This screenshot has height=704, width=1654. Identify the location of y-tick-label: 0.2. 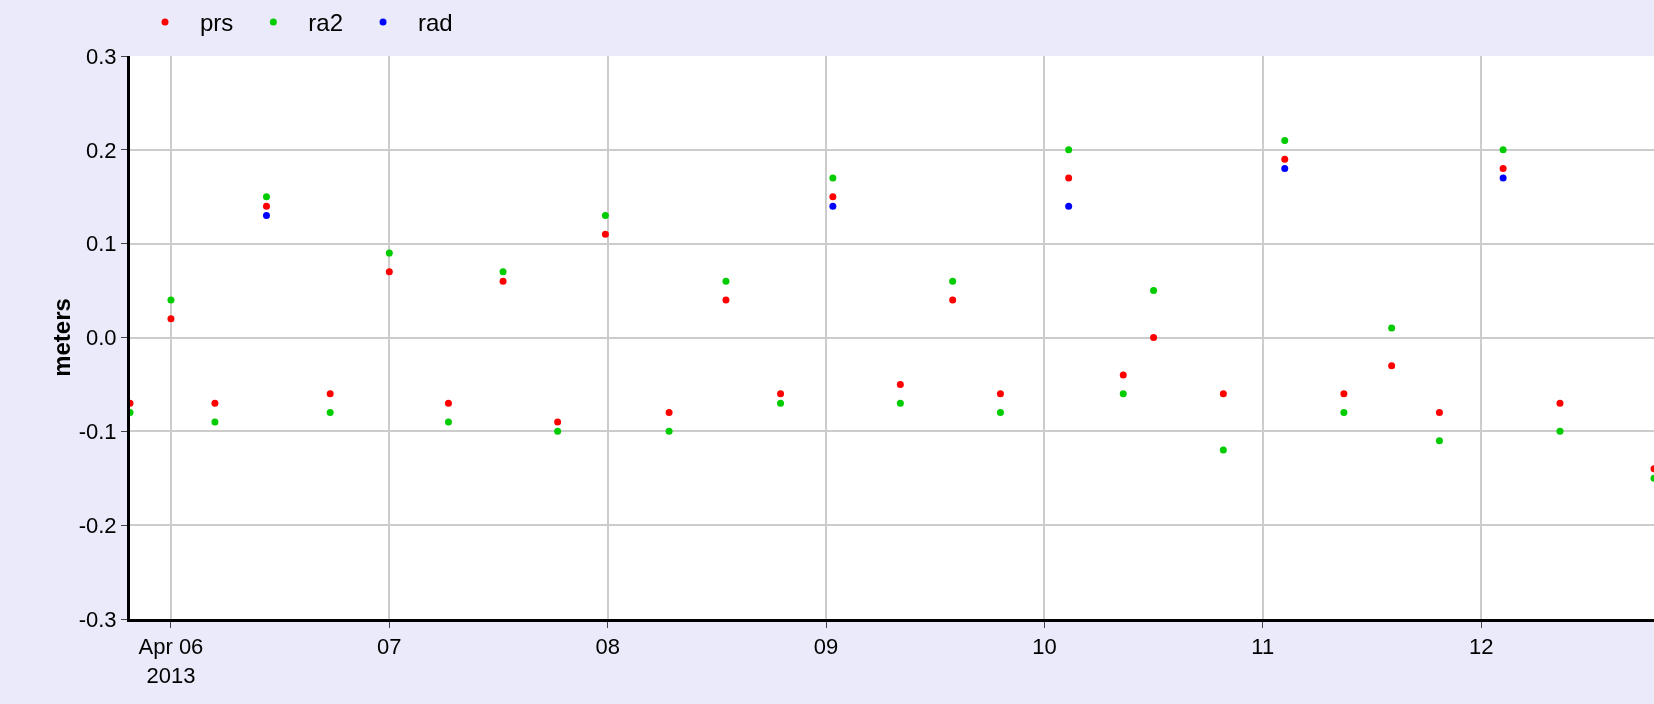
(101, 150).